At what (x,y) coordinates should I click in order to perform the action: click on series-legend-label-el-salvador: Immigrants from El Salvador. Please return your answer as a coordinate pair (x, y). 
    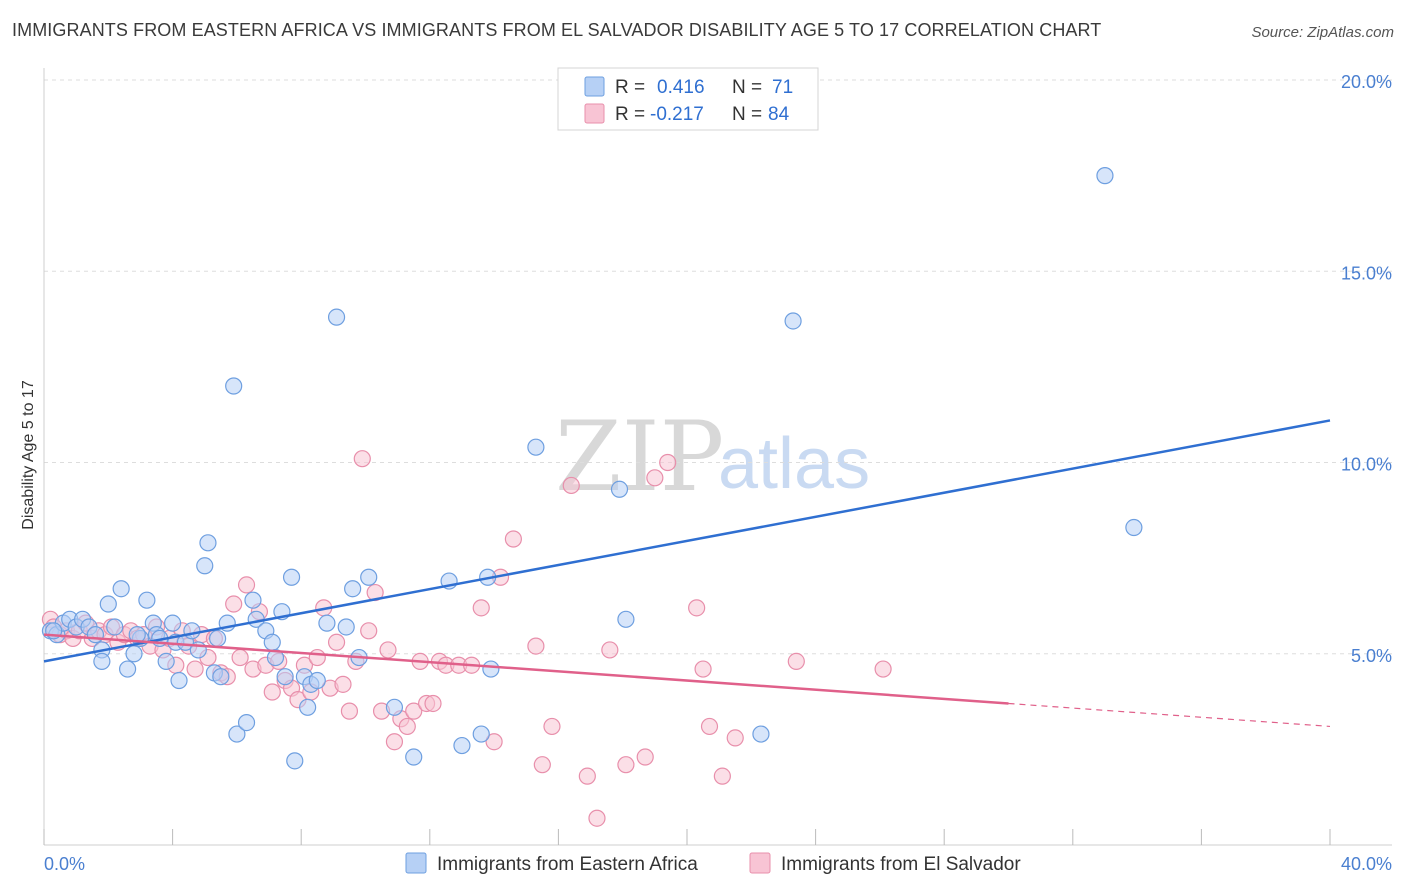
    Looking at the image, I should click on (901, 864).